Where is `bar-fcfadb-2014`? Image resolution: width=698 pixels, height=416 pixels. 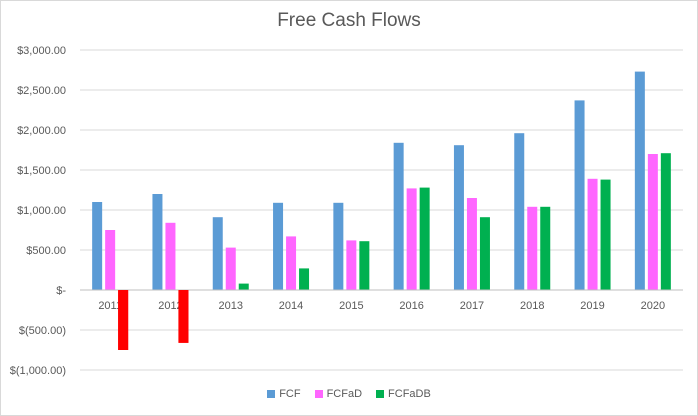 bar-fcfadb-2014 is located at coordinates (304, 279).